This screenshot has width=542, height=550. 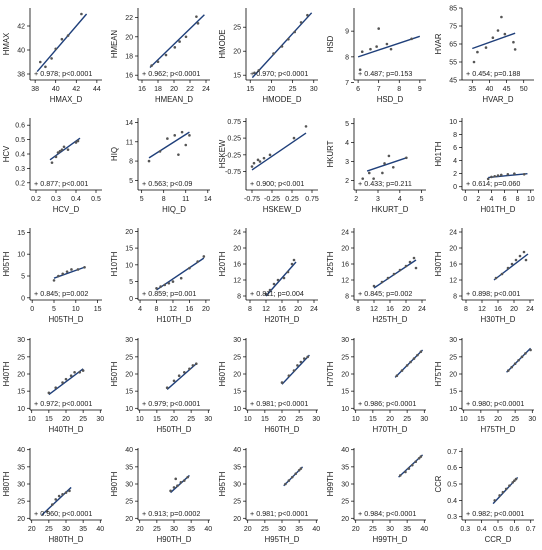 I want to click on x-tick-label: 20, so click(x=356, y=529).